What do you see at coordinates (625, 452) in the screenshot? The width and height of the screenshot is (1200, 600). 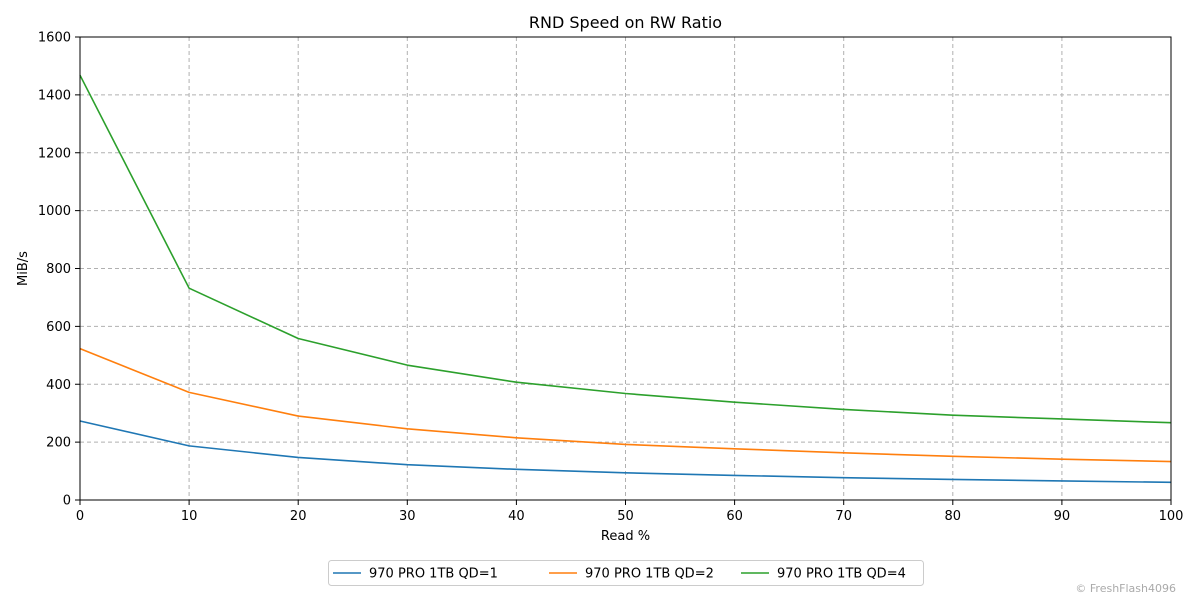 I see `series-line-qd1` at bounding box center [625, 452].